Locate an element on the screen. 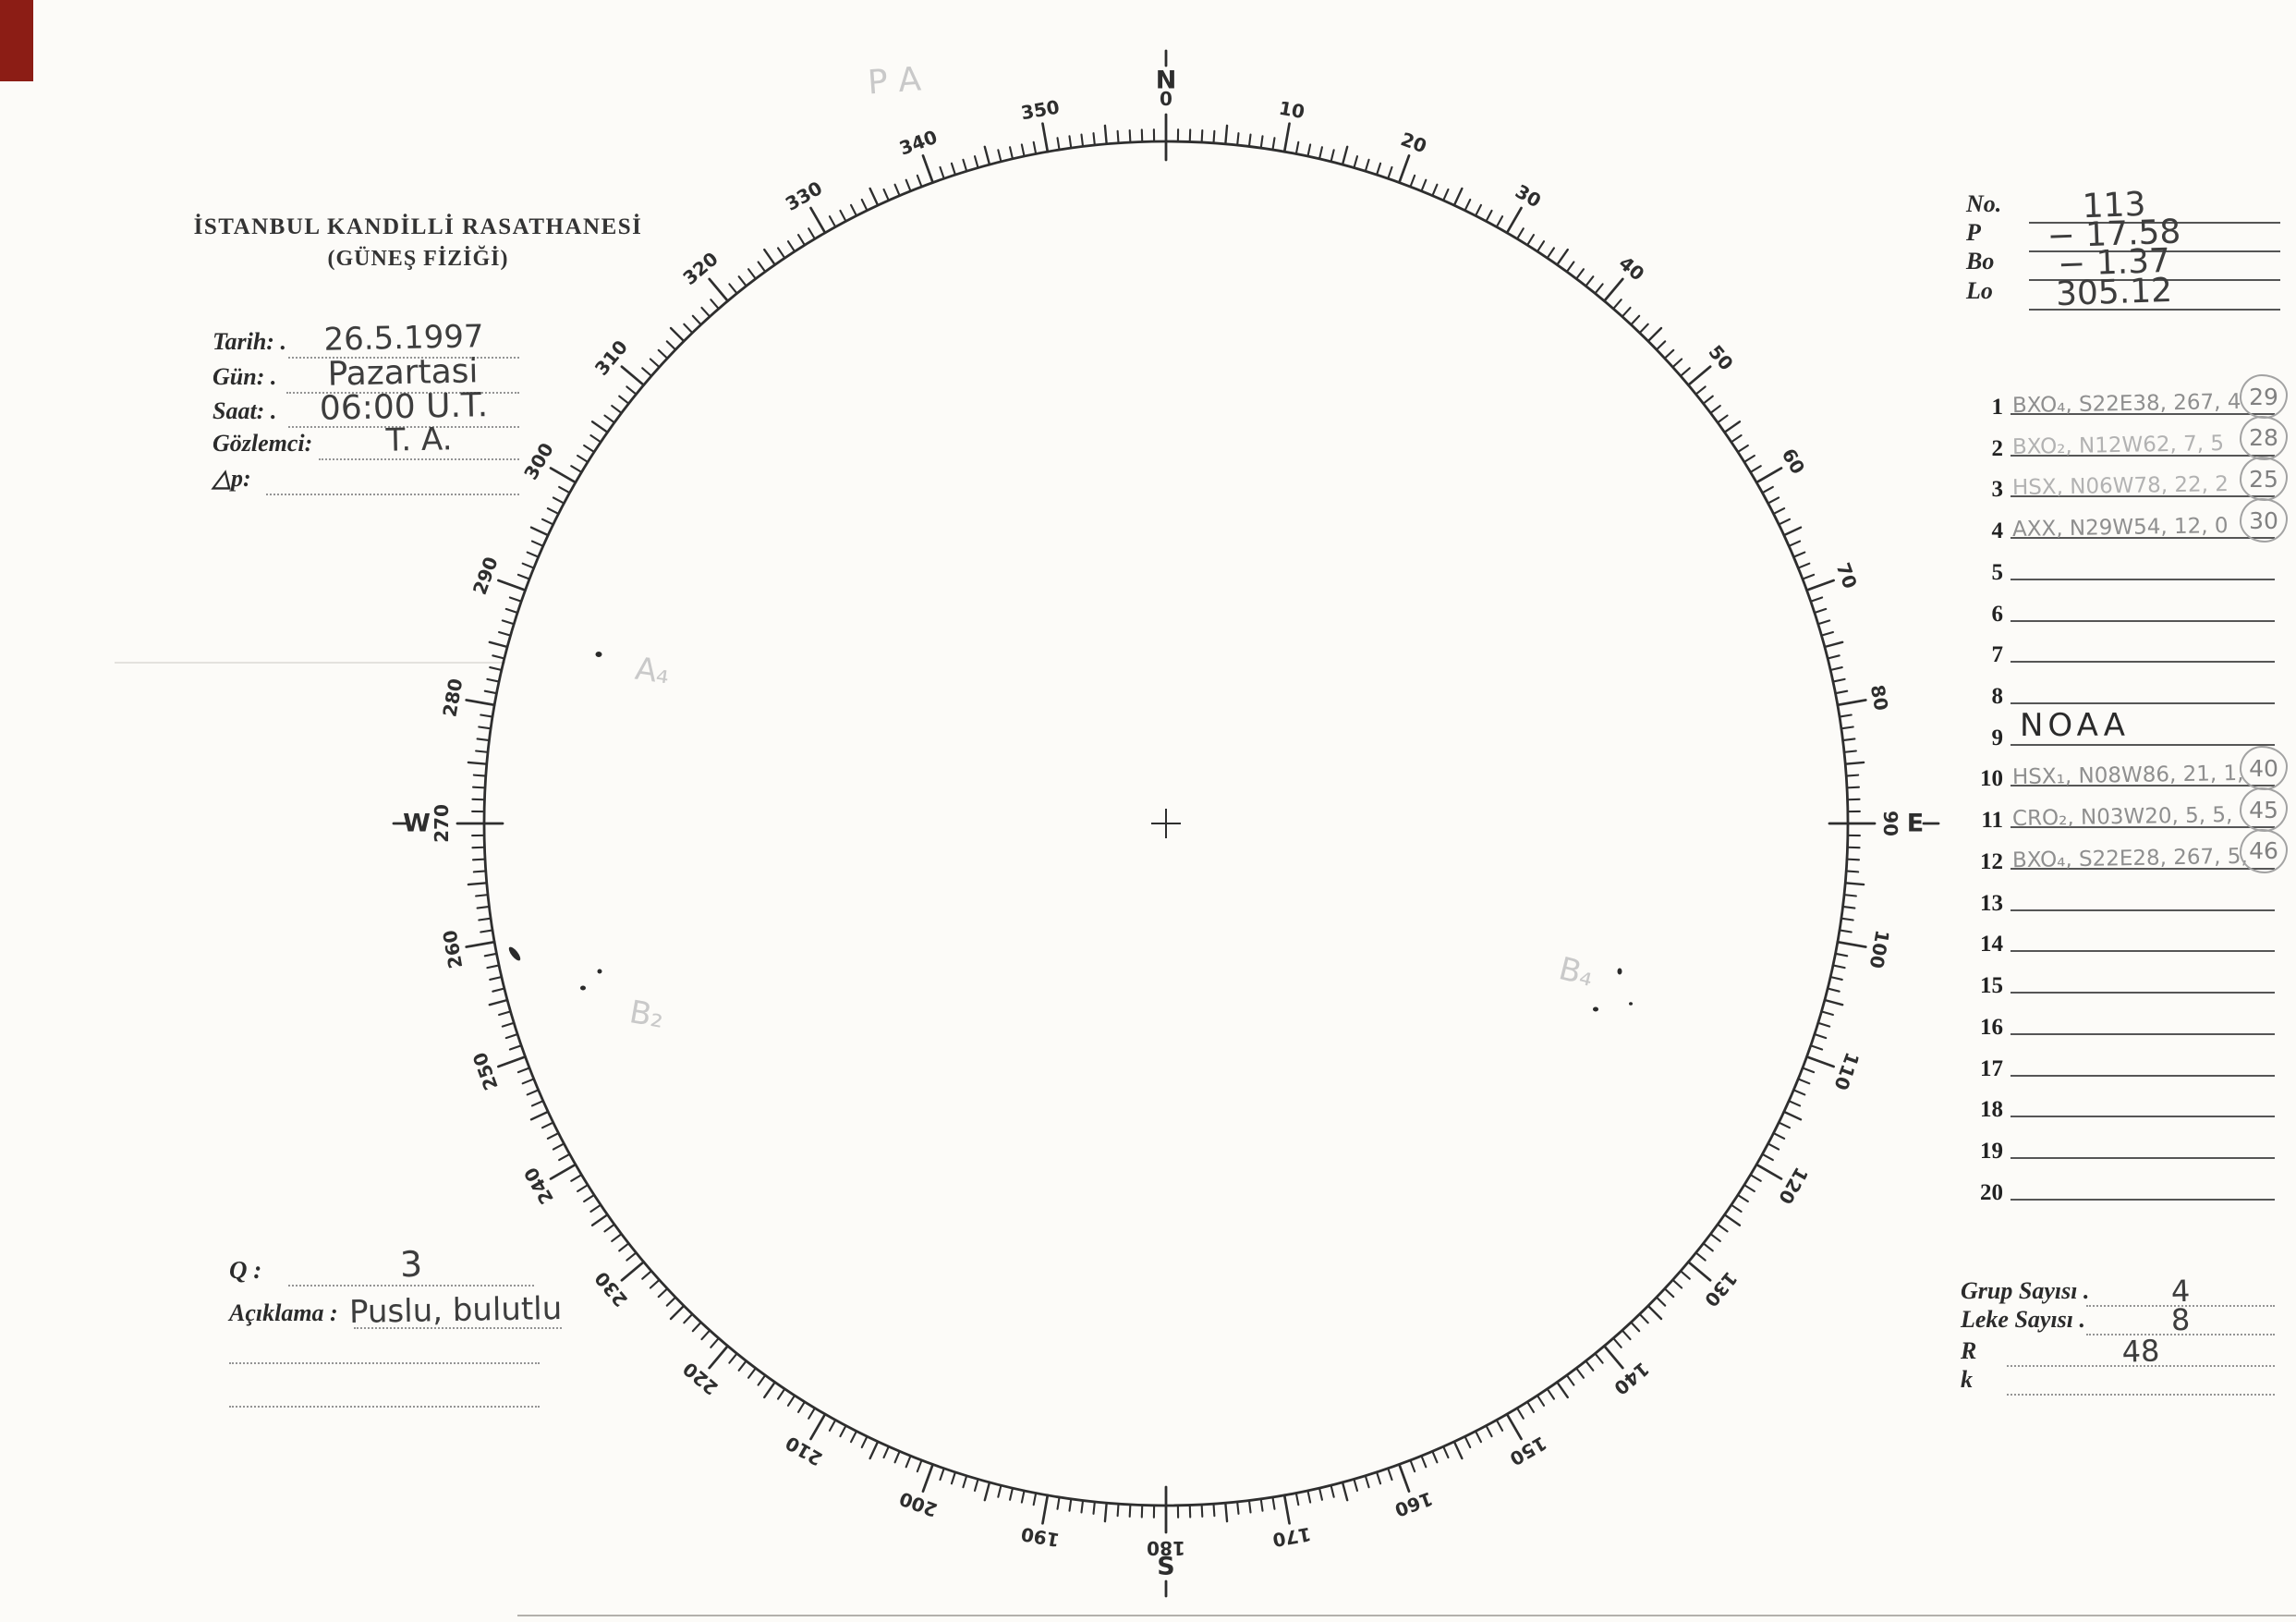  list-row-number: 13 is located at coordinates (1991, 903).